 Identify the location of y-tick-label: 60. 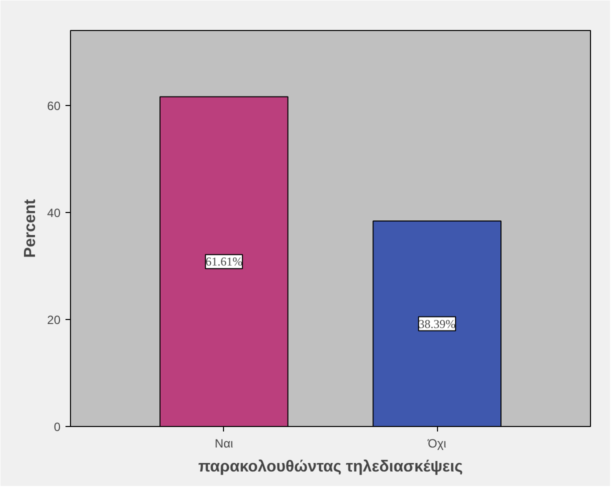
(54, 105).